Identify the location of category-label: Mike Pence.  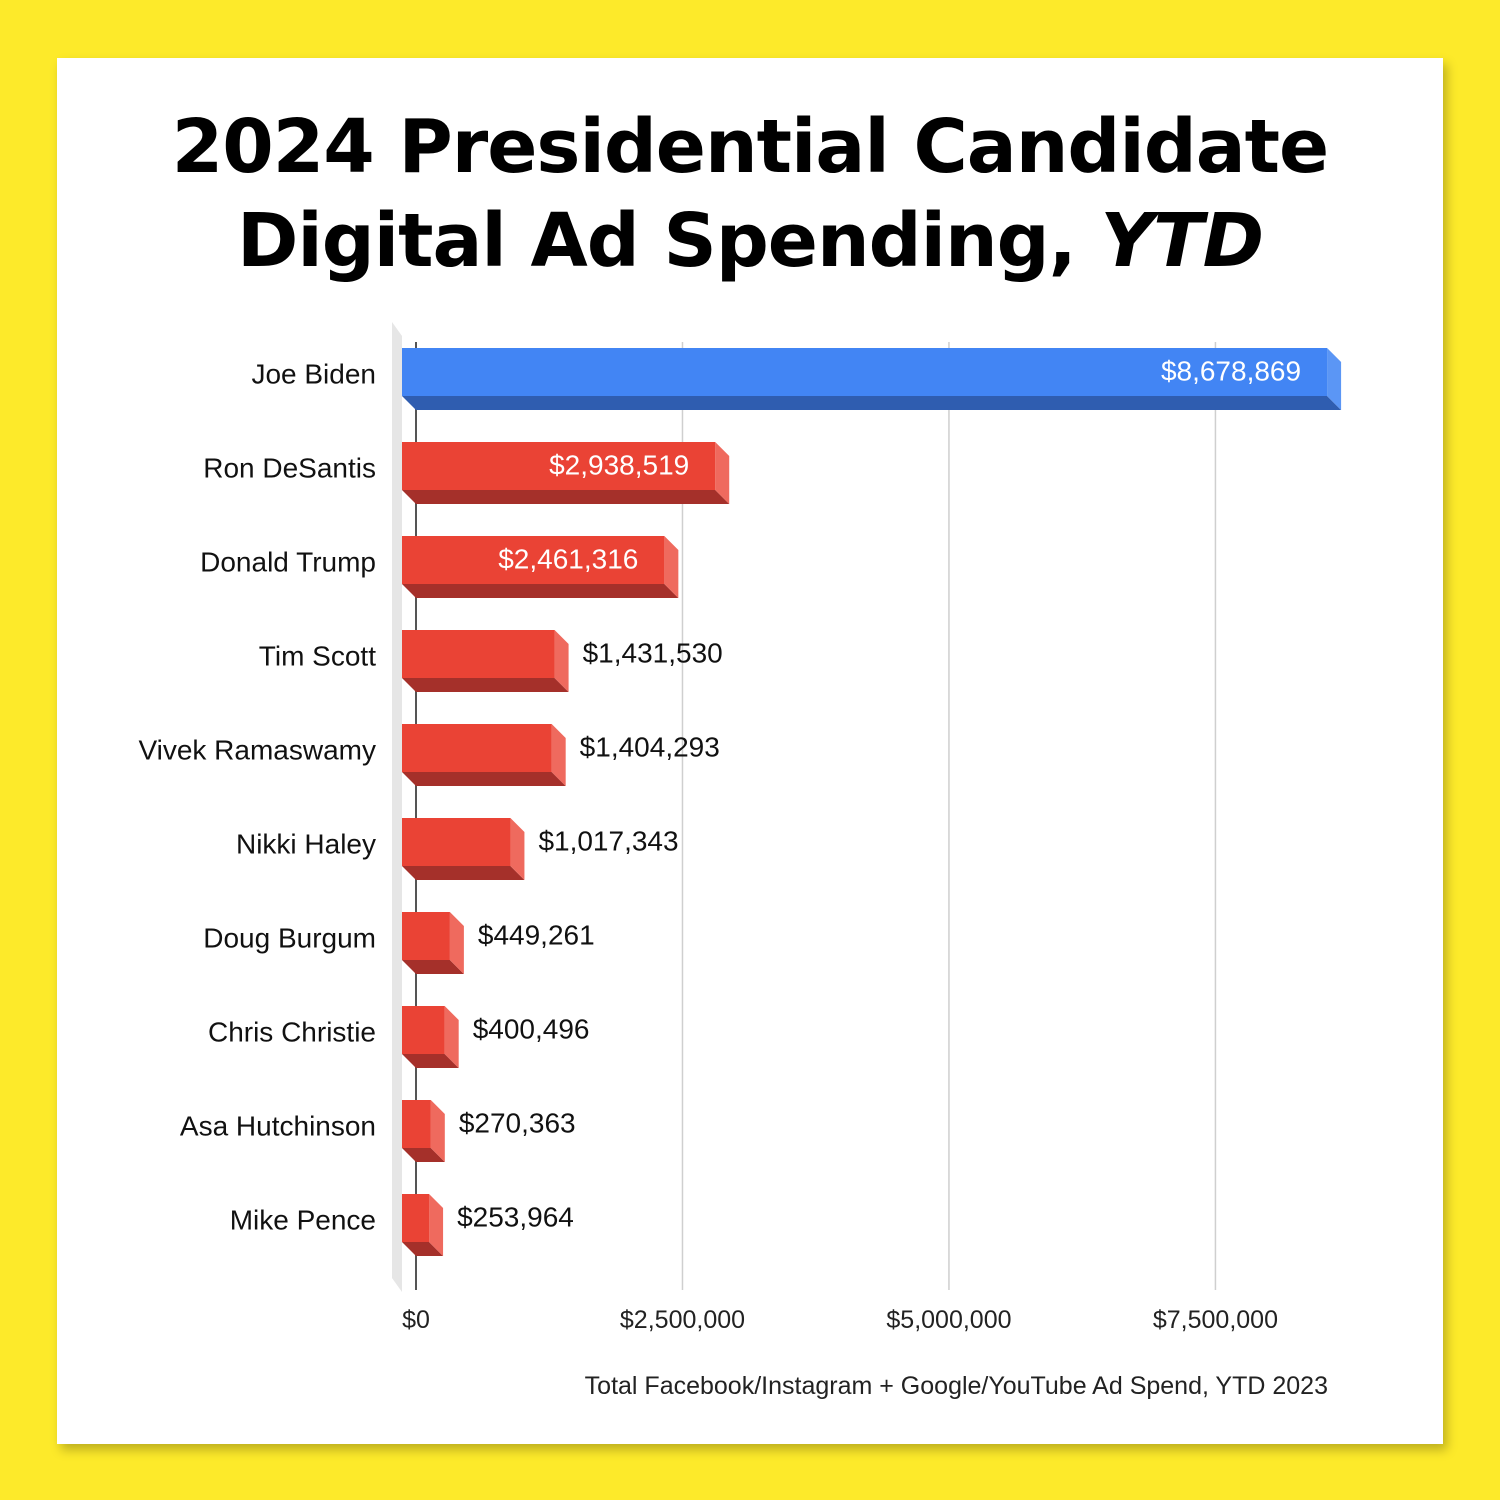
(303, 1219).